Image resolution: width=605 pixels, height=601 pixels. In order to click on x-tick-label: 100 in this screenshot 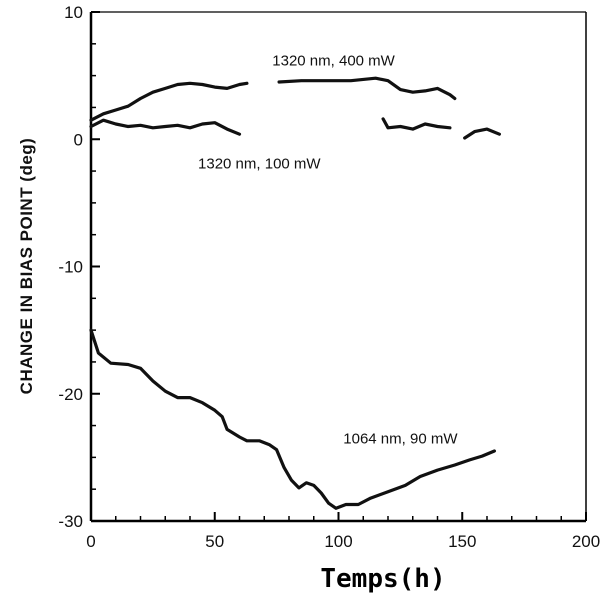, I will do `click(338, 541)`.